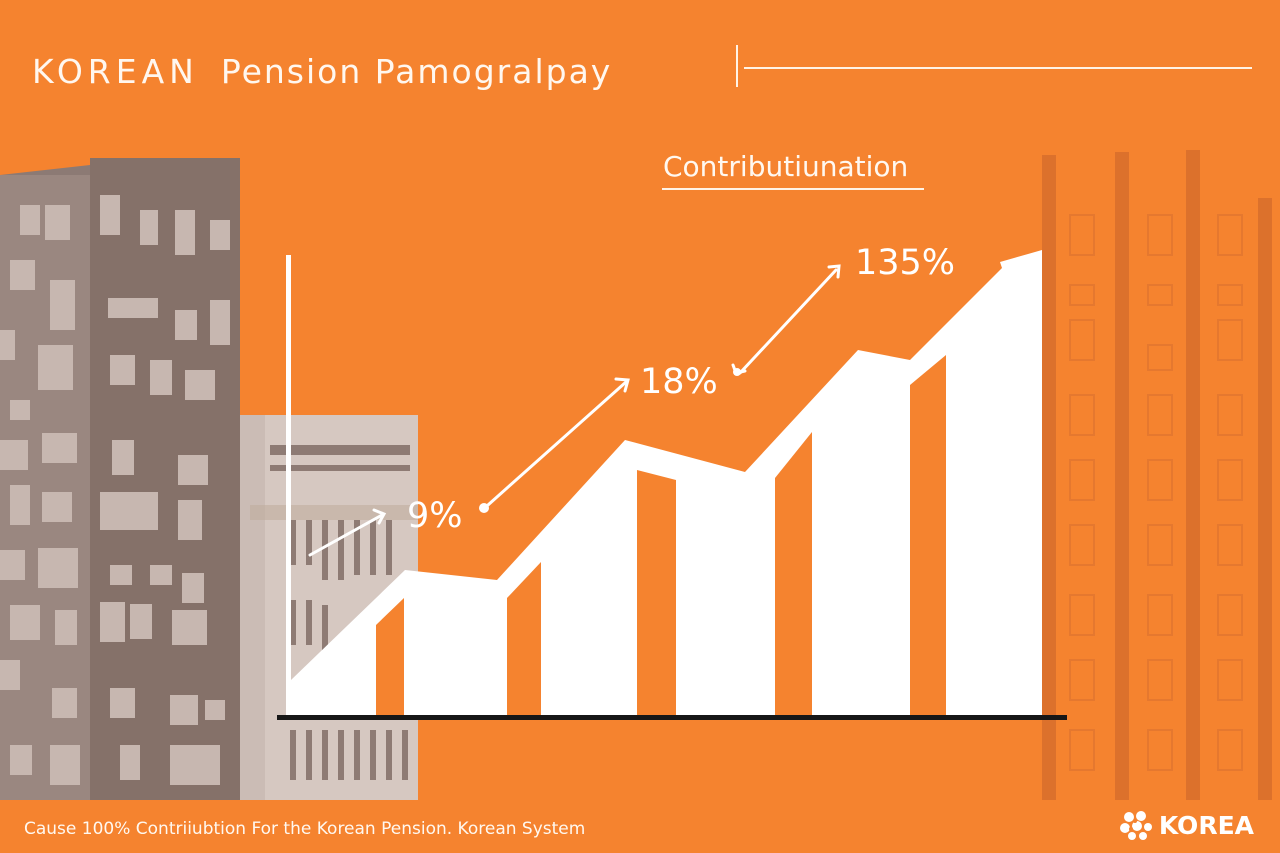 This screenshot has width=1280, height=853. I want to click on x-axis-line, so click(672, 717).